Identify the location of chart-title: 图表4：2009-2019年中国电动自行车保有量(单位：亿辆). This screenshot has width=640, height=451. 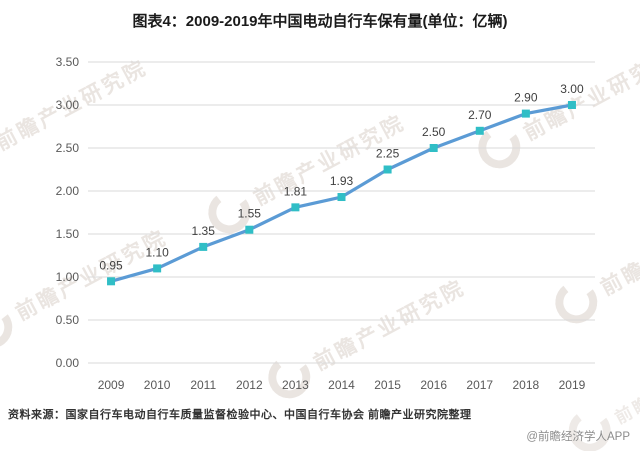
(320, 21).